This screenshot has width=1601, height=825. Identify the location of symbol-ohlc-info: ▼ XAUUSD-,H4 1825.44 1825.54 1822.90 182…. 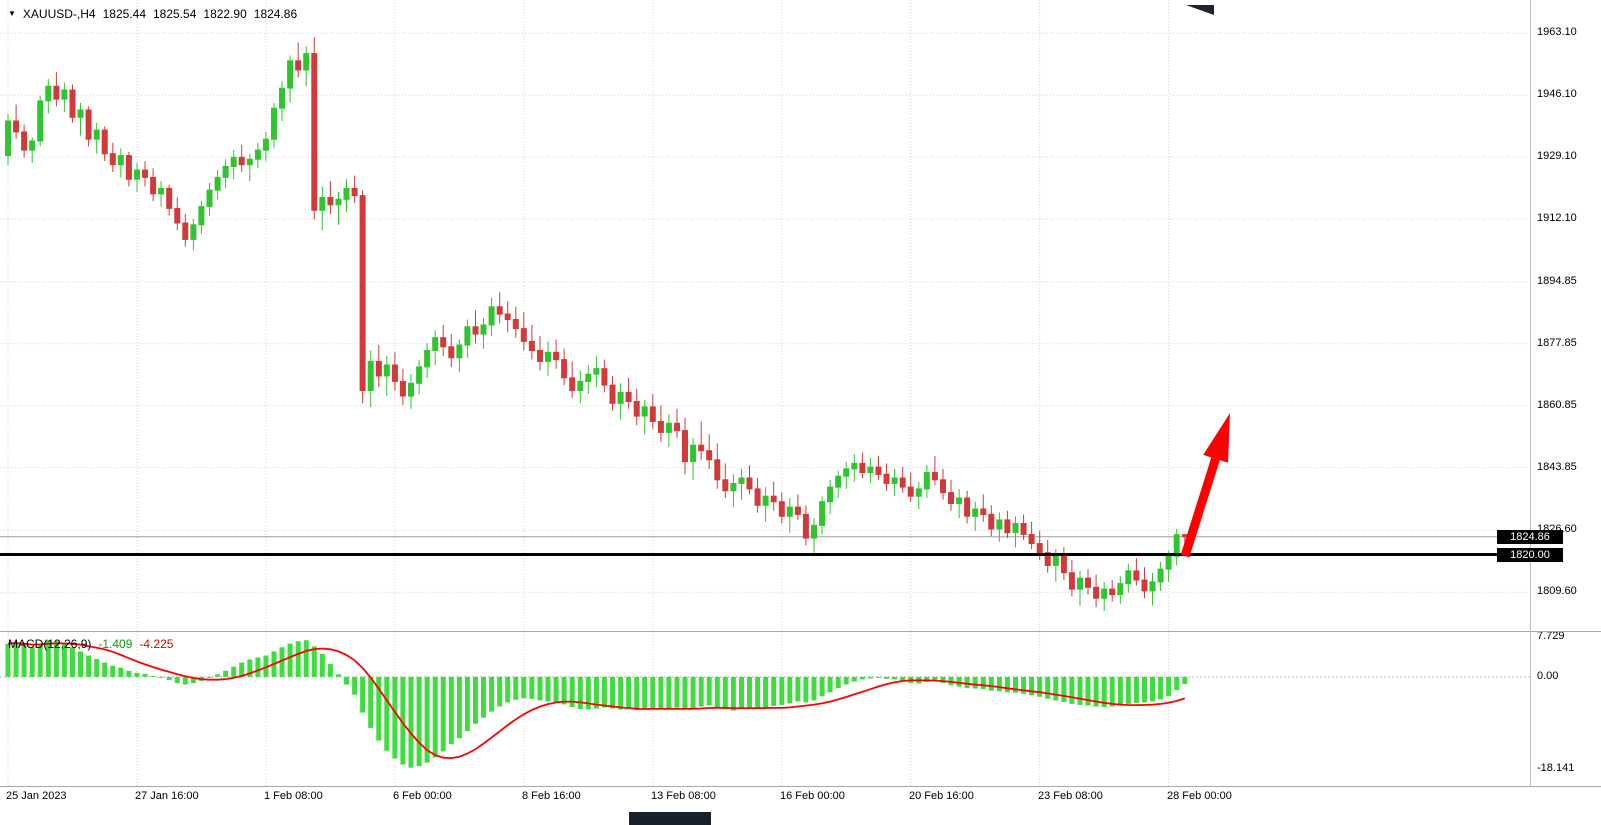
(152, 14).